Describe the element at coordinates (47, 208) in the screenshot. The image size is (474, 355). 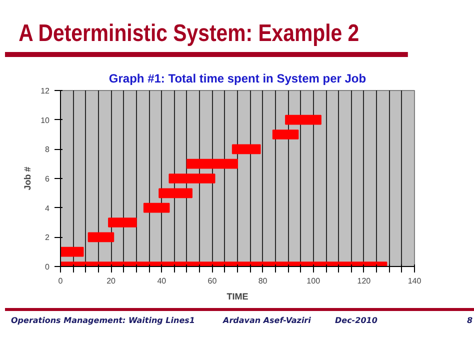
I see `y-tick-label: 4` at that location.